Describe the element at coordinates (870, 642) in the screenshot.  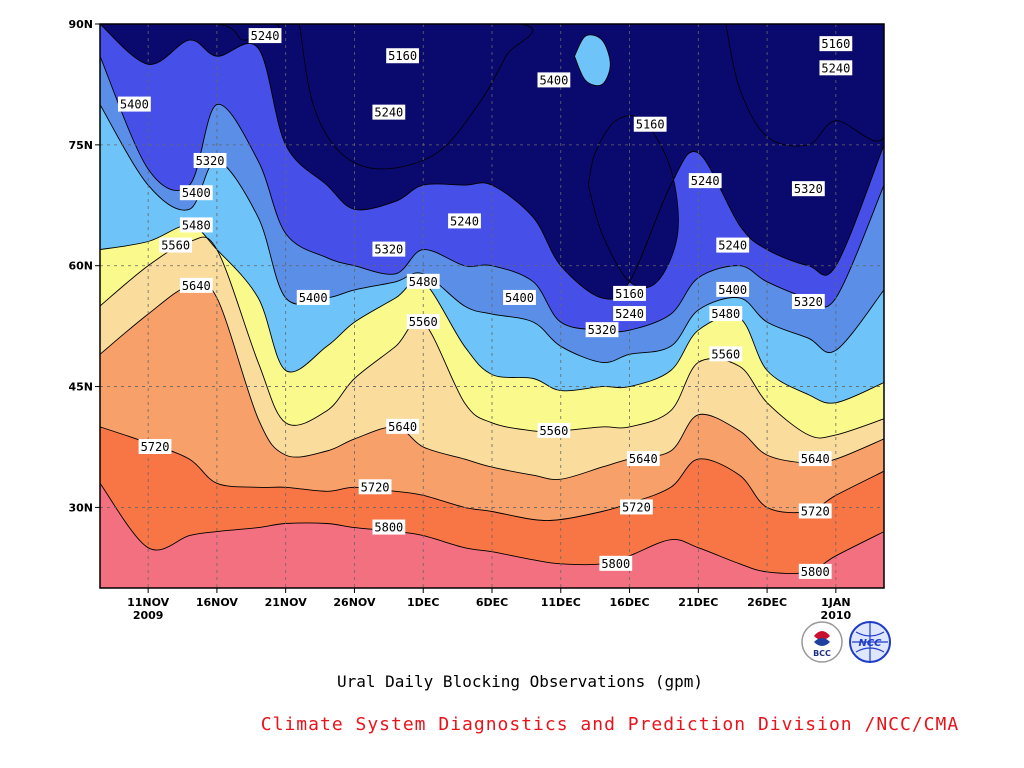
I see `ncc-logo: NCC` at that location.